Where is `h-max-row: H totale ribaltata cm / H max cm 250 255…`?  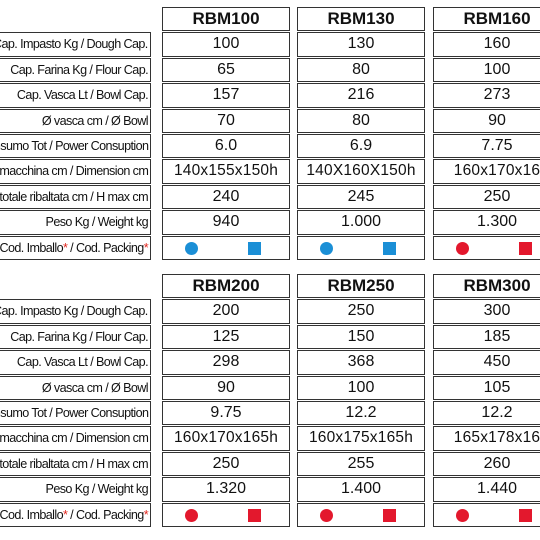
h-max-row: H totale ribaltata cm / H max cm 250 255… is located at coordinates (270, 464).